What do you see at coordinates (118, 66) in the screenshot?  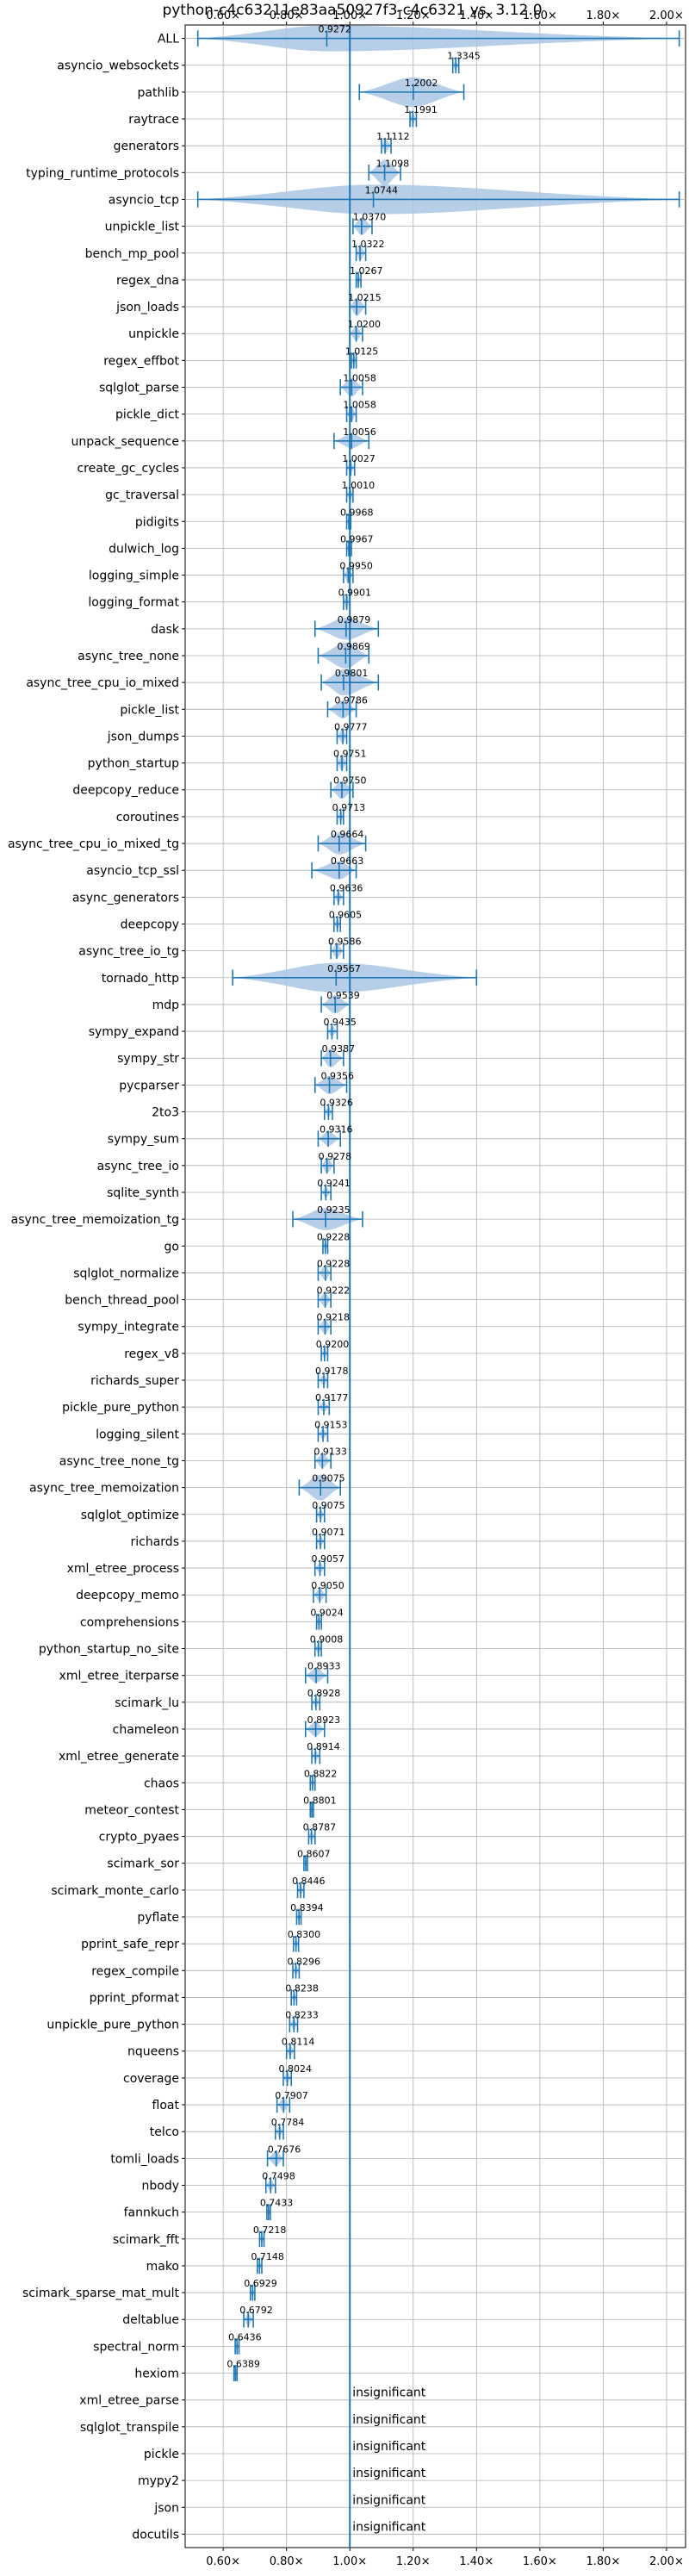 I see `category-label: asyncio_websockets` at bounding box center [118, 66].